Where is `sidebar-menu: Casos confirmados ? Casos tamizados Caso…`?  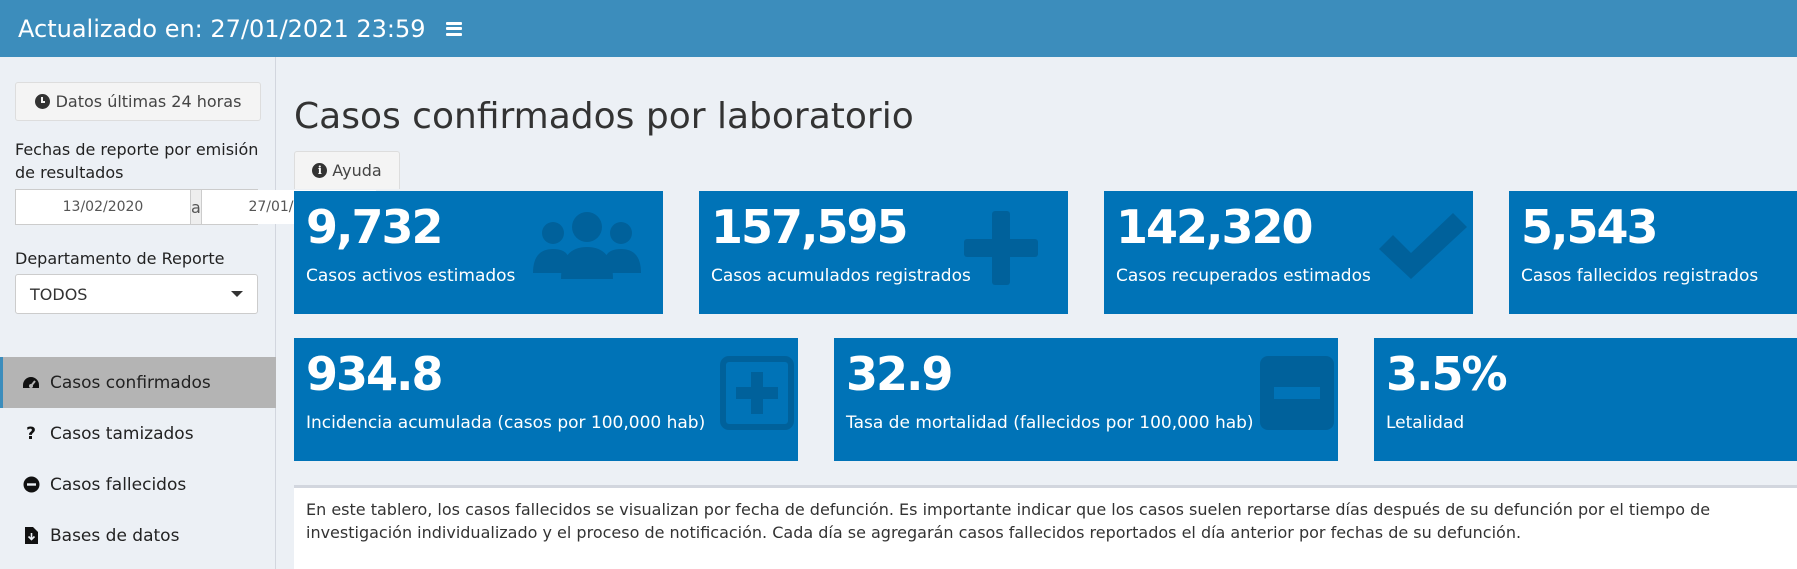 sidebar-menu: Casos confirmados ? Casos tamizados Caso… is located at coordinates (138, 459).